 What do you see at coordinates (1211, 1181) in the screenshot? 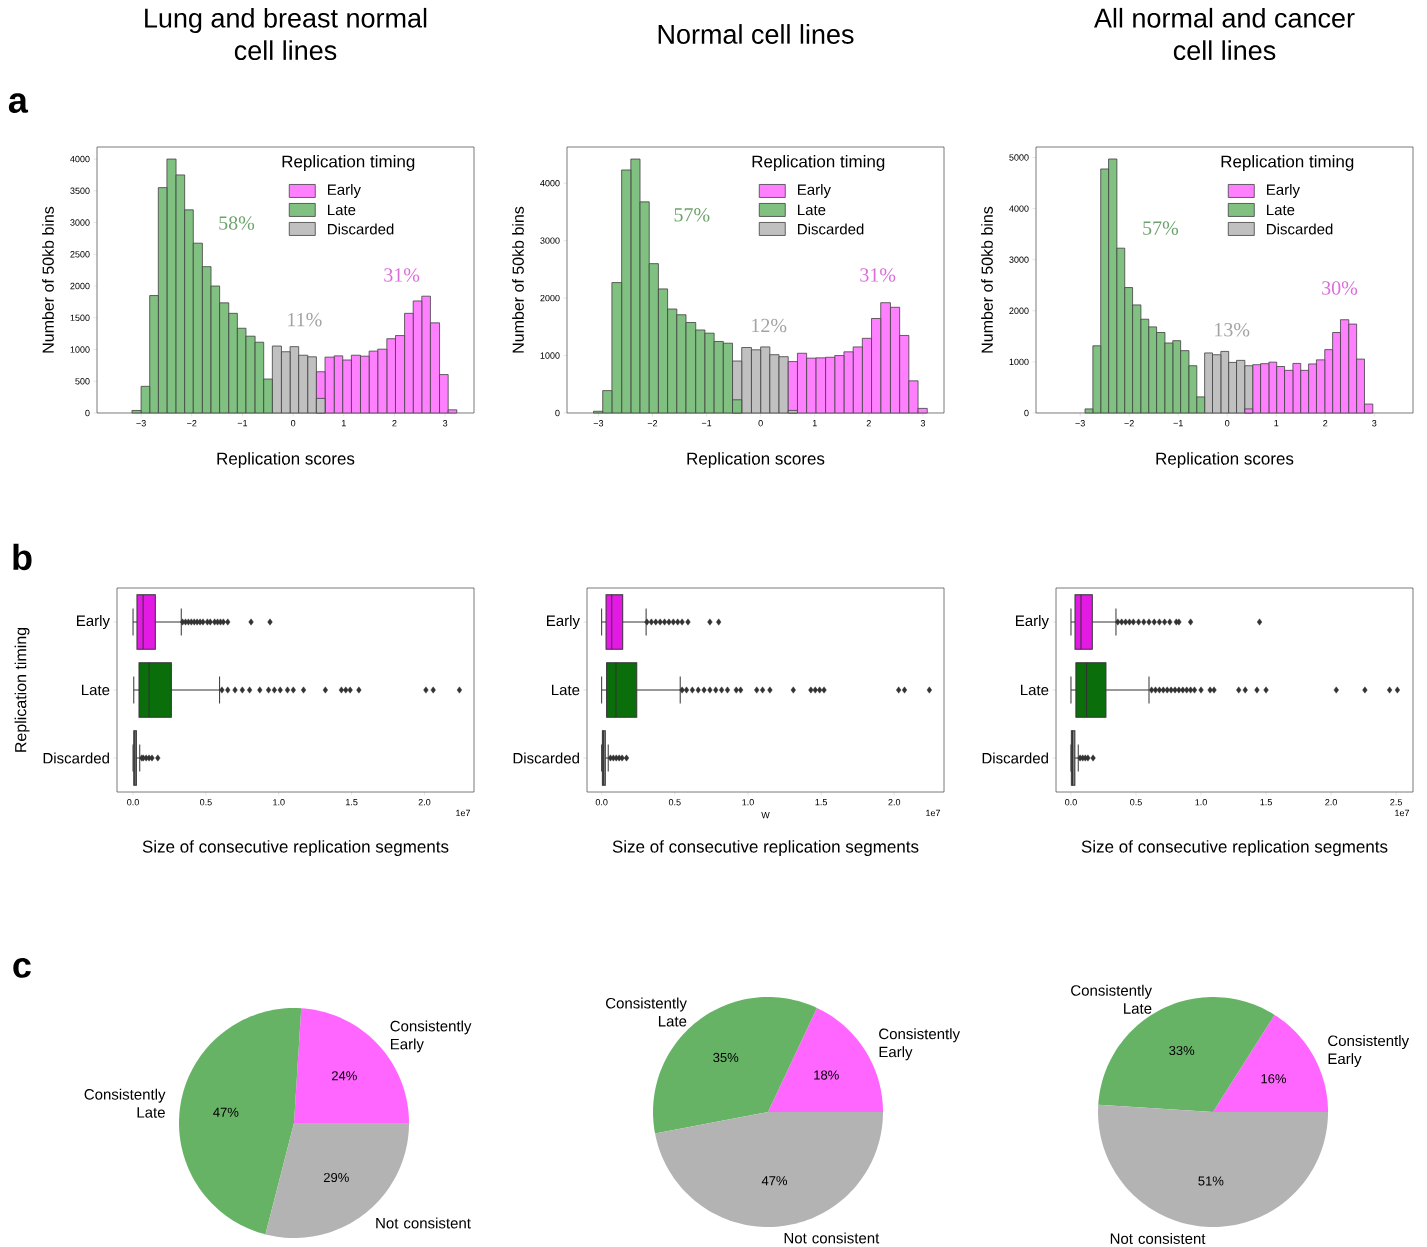
I see `data-label: 51%` at bounding box center [1211, 1181].